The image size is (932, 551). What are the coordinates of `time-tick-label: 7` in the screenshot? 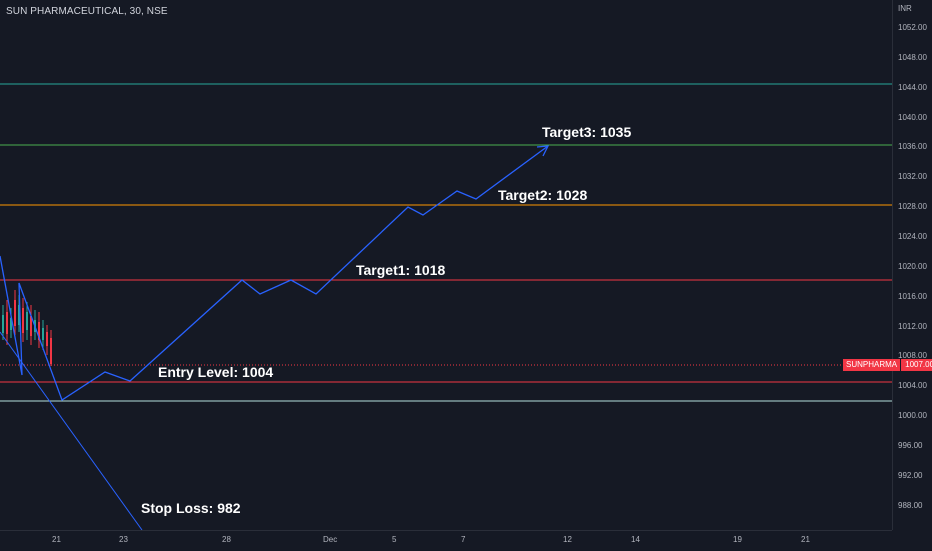 It's located at (463, 539).